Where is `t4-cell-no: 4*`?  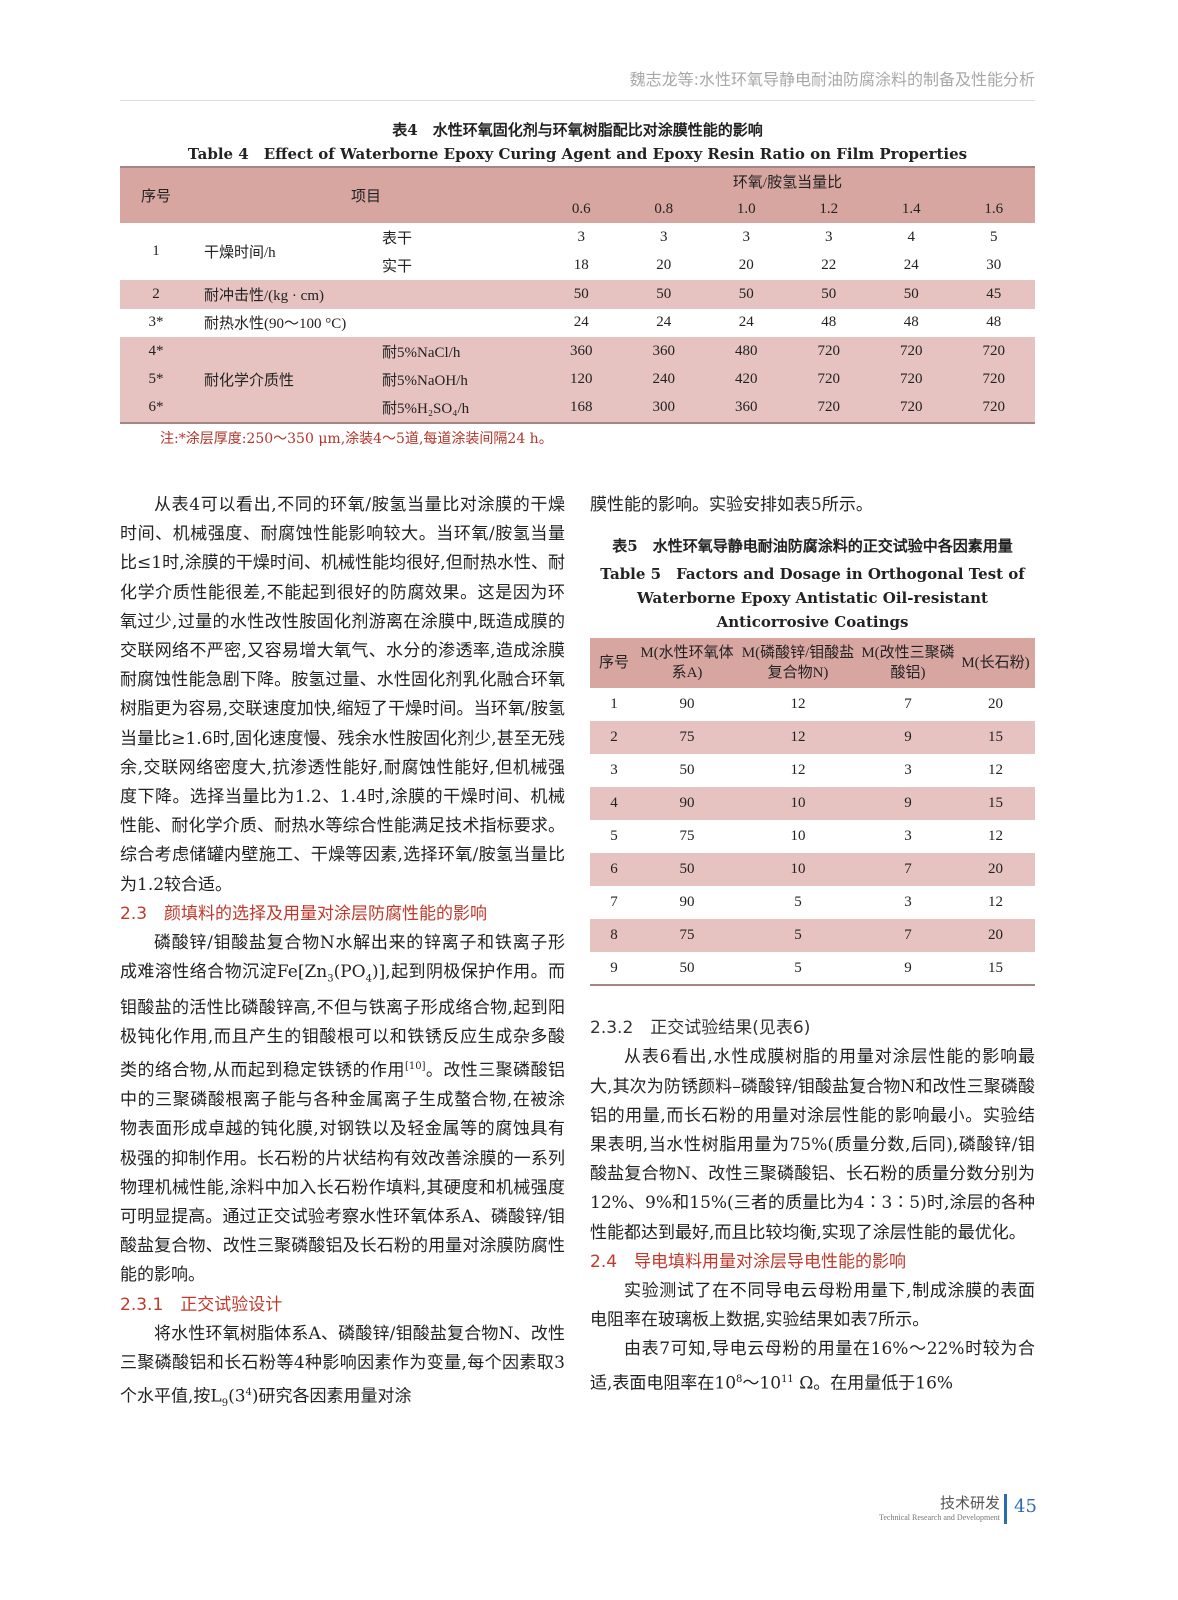 t4-cell-no: 4* is located at coordinates (156, 350).